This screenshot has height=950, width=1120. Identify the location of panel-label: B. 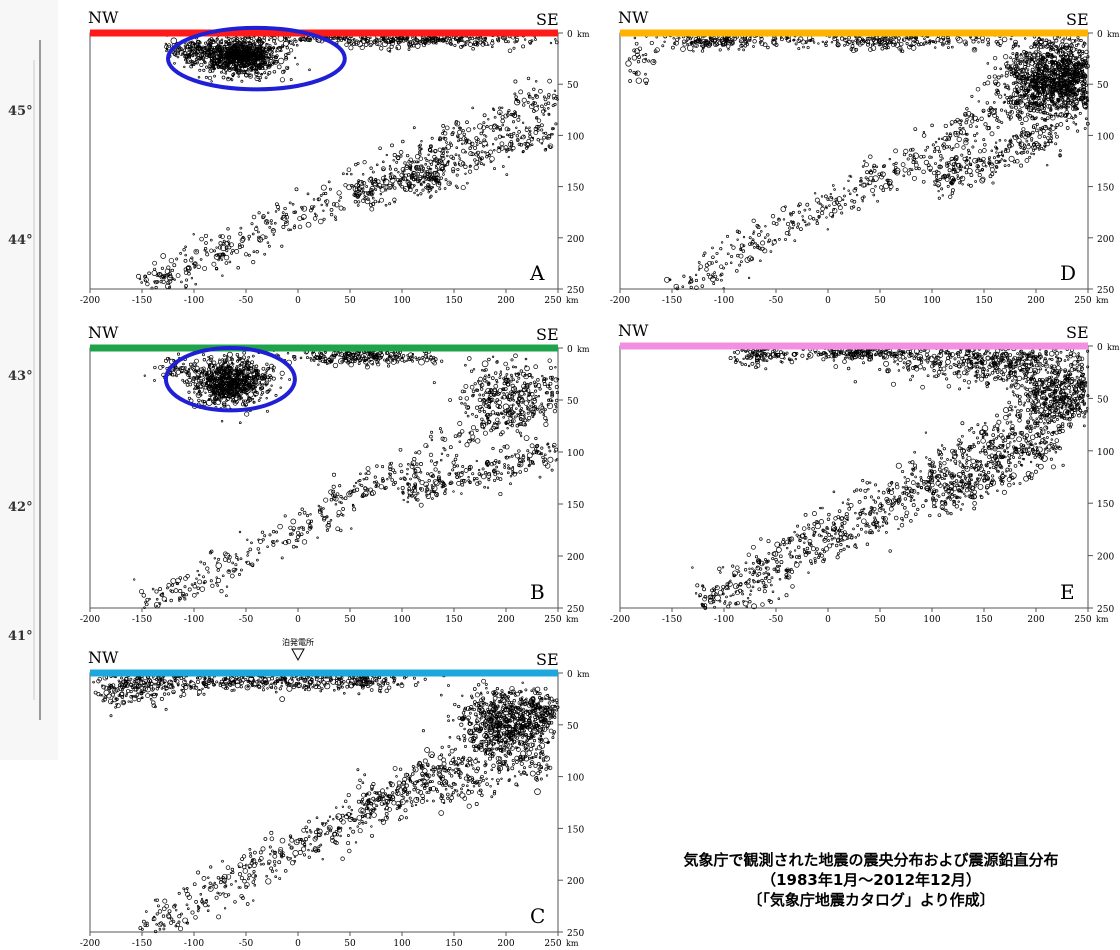
(537, 592).